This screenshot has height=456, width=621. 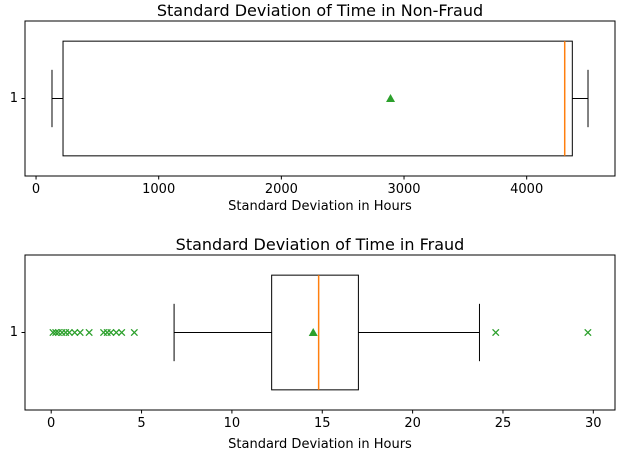 What do you see at coordinates (320, 444) in the screenshot?
I see `x-axis-label-fraud: Standard Deviation in Hours` at bounding box center [320, 444].